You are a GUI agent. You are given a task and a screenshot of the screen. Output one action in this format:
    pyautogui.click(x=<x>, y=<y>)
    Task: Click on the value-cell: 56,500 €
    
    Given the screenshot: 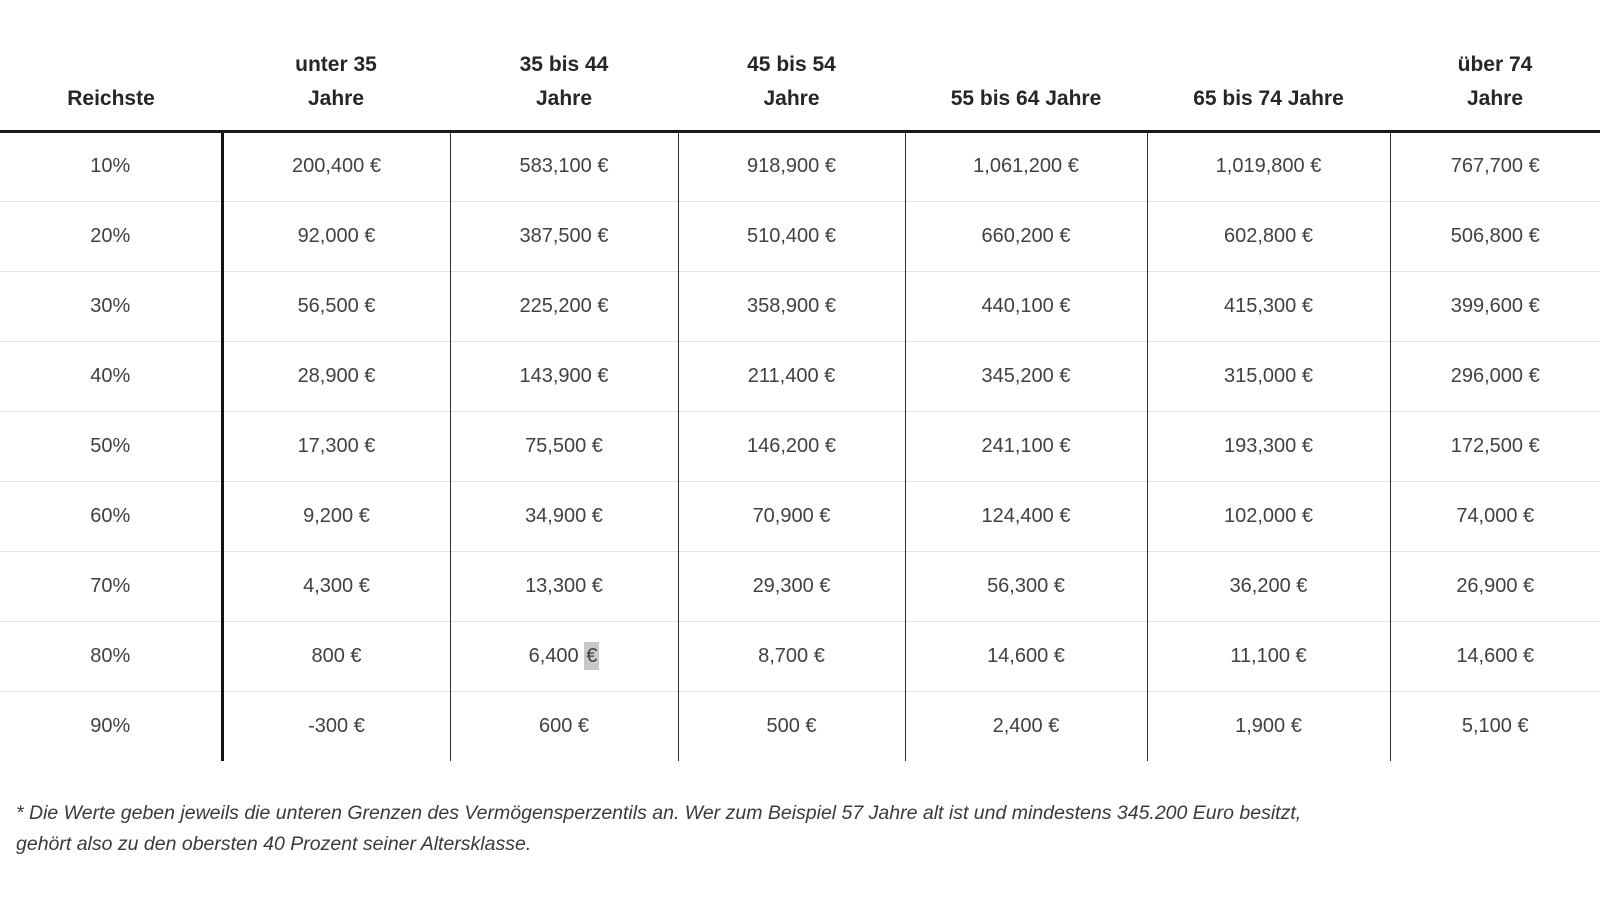 What is the action you would take?
    pyautogui.click(x=336, y=305)
    